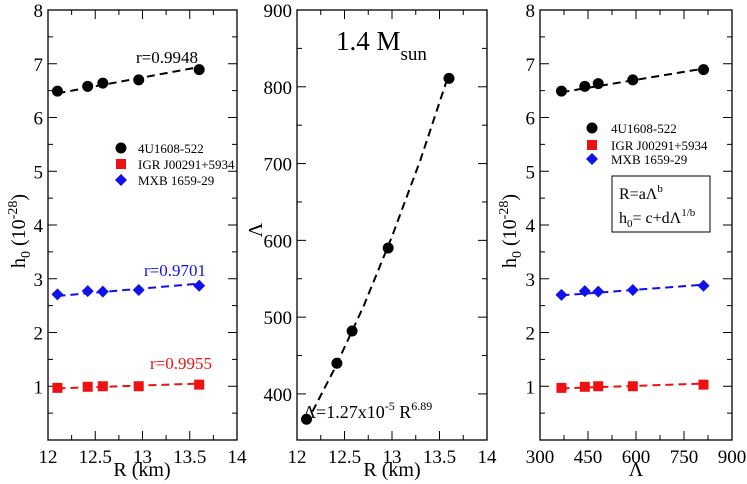 Image resolution: width=747 pixels, height=484 pixels. I want to click on right-points, so click(632, 228).